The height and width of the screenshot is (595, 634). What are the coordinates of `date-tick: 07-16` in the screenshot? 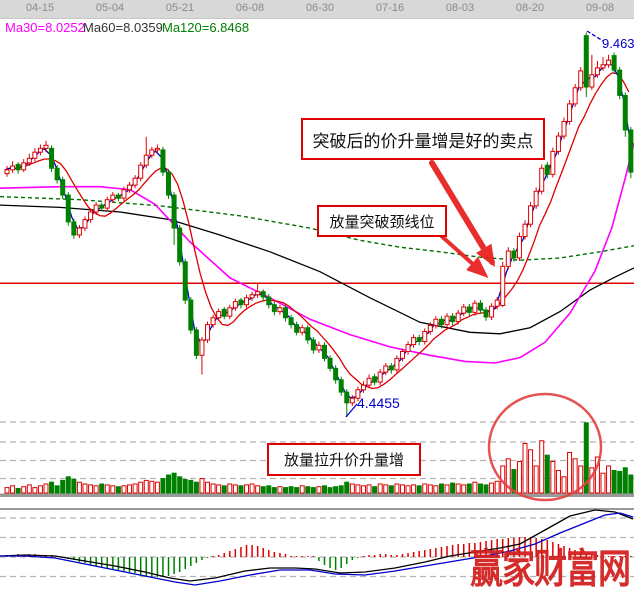 It's located at (390, 8).